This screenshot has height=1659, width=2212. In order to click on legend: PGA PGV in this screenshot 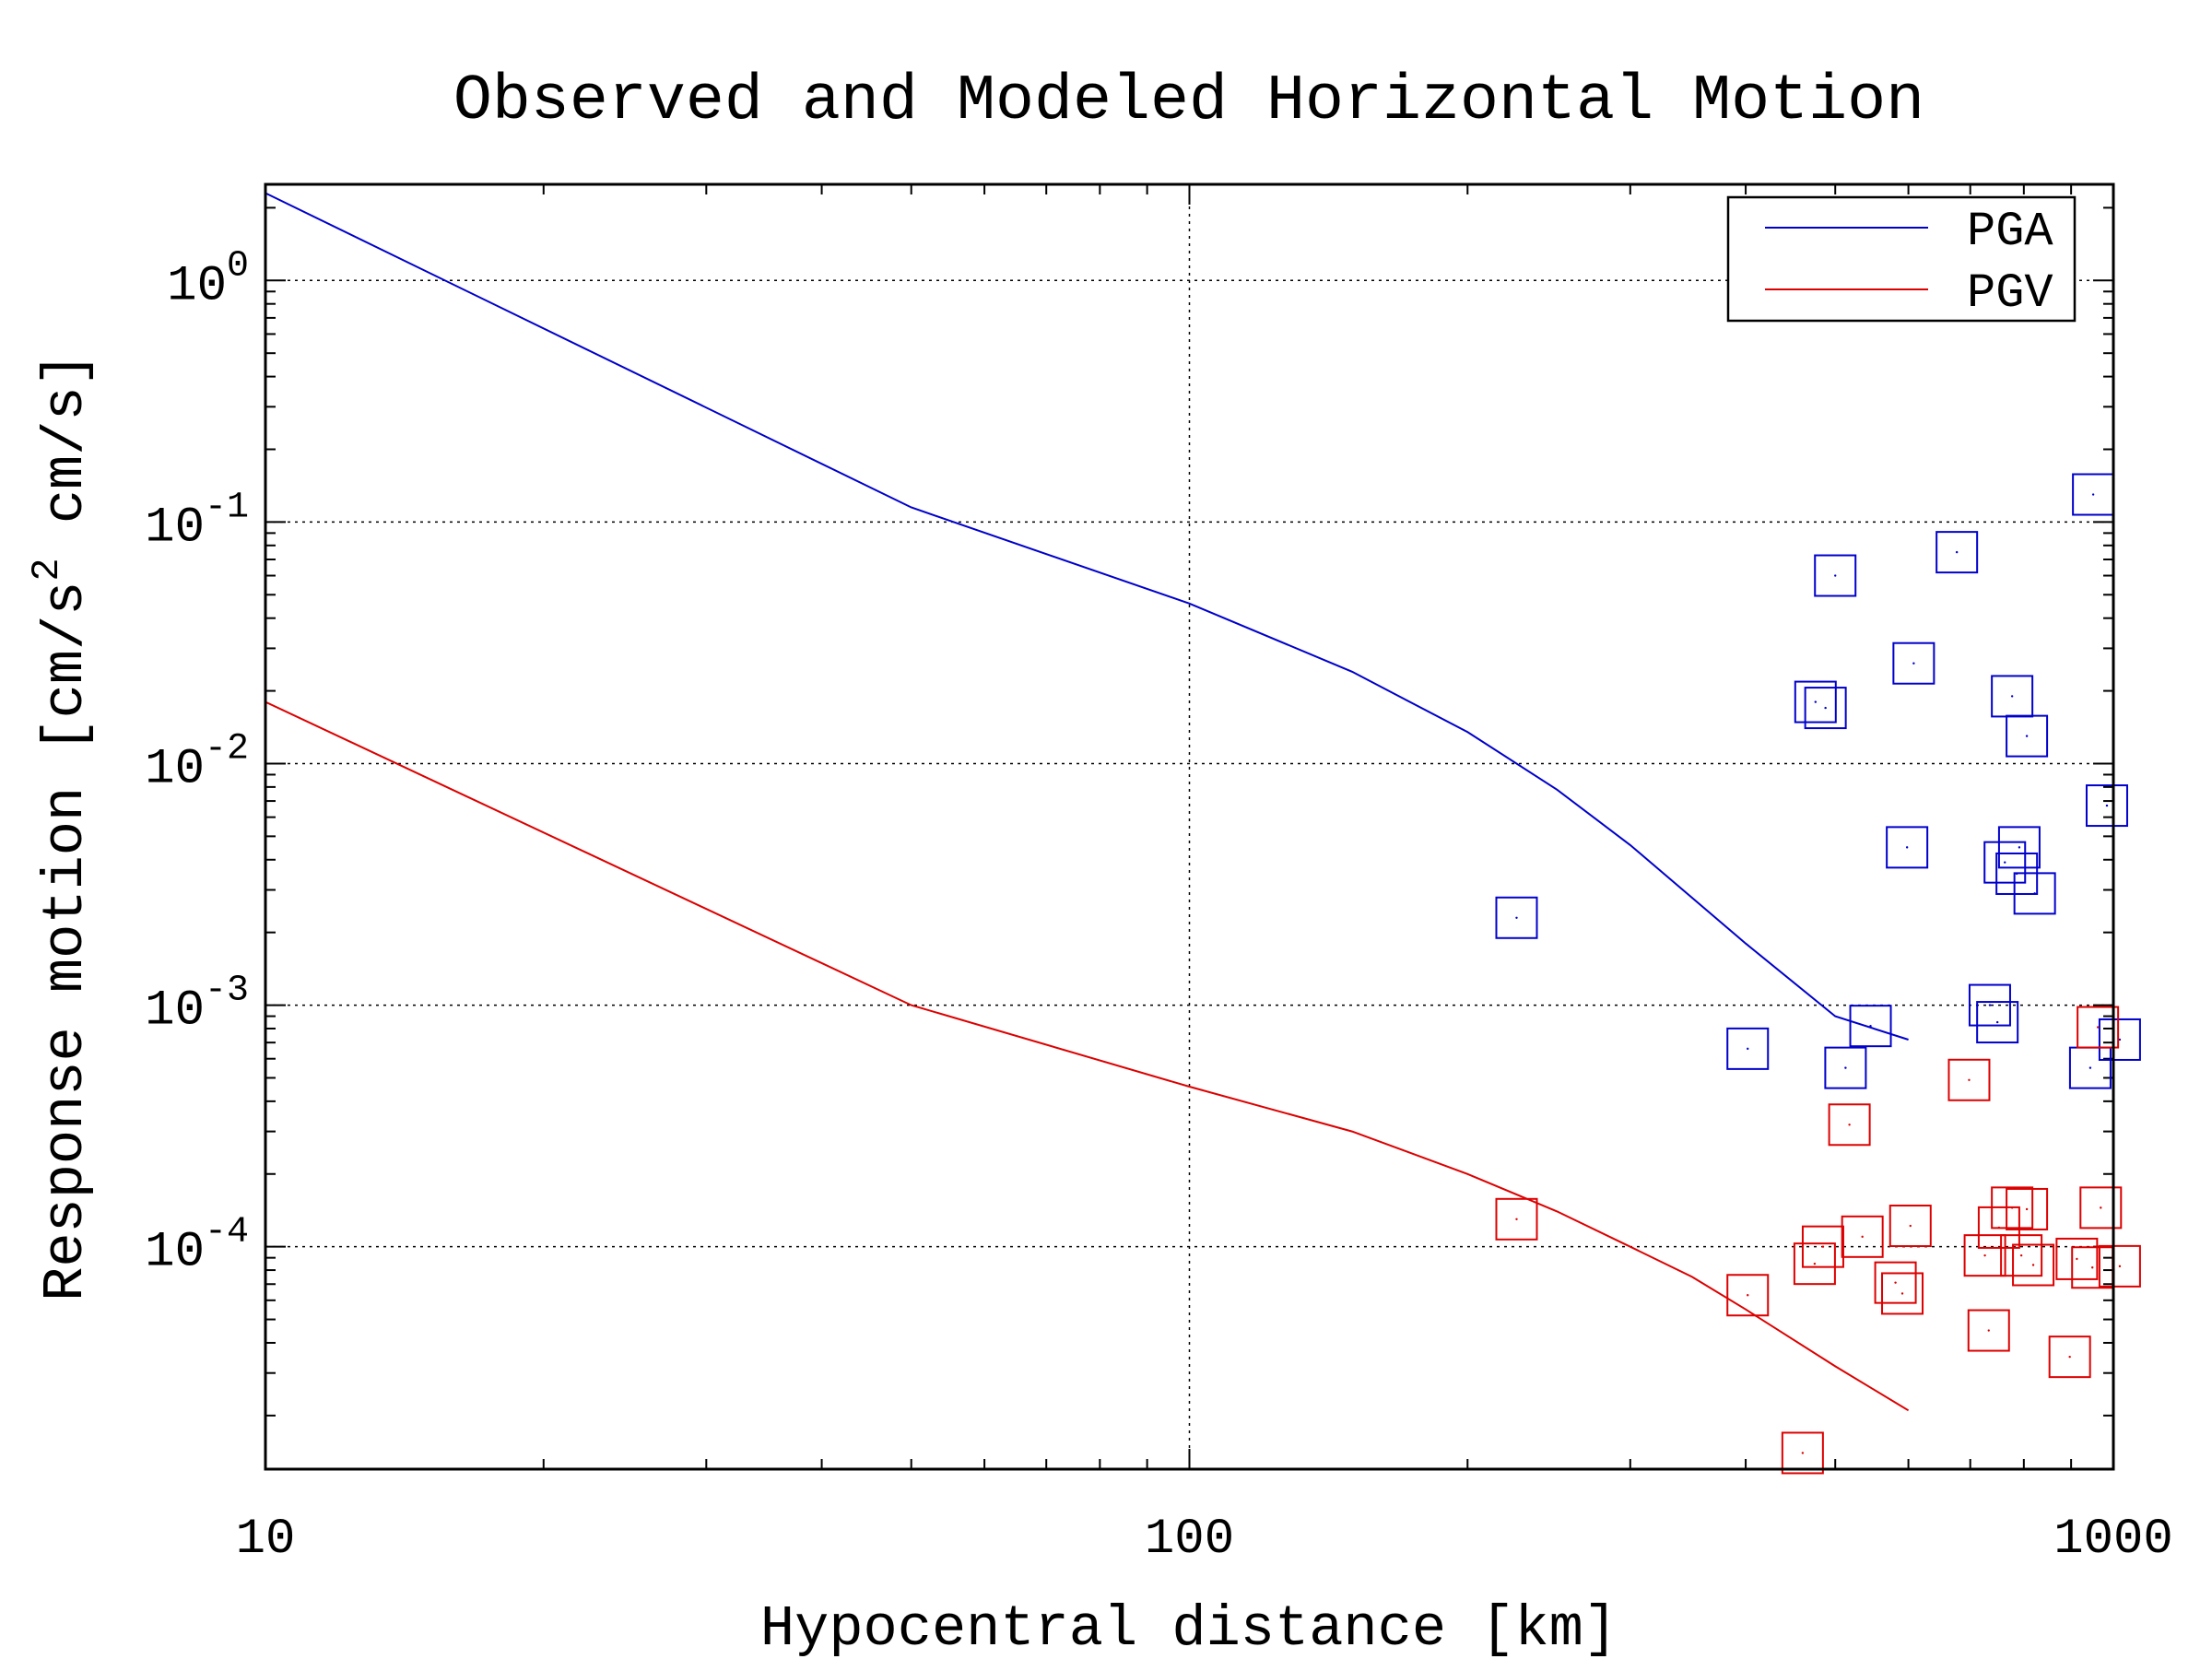, I will do `click(1901, 259)`.